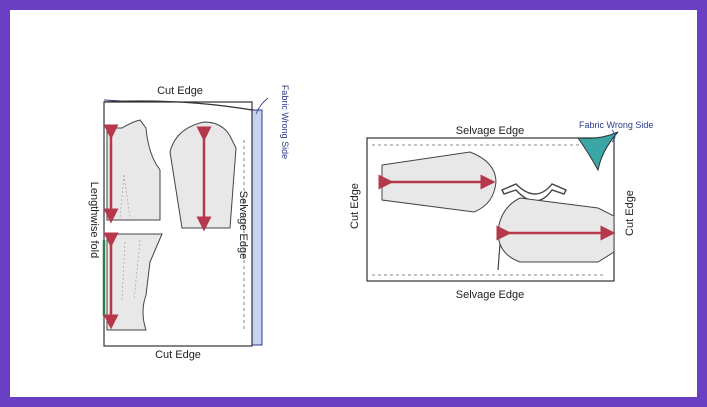  Describe the element at coordinates (597, 151) in the screenshot. I see `fabric-wrong-side-curl` at that location.